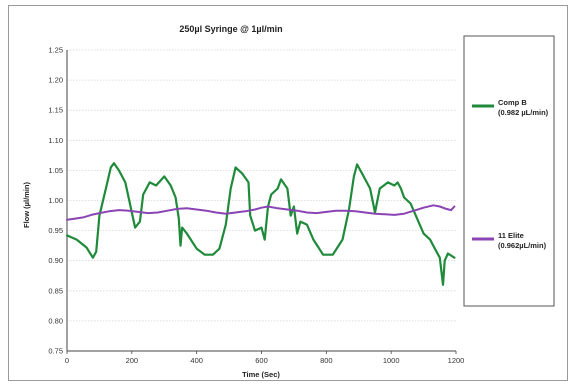 Image resolution: width=577 pixels, height=387 pixels. What do you see at coordinates (261, 212) in the screenshot?
I see `series-line-11-elite` at bounding box center [261, 212].